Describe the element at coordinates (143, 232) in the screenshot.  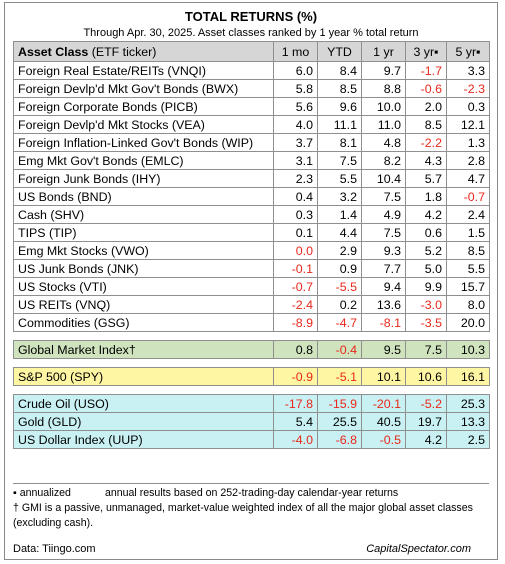
I see `asset-name: TIPS (TIP)` at that location.